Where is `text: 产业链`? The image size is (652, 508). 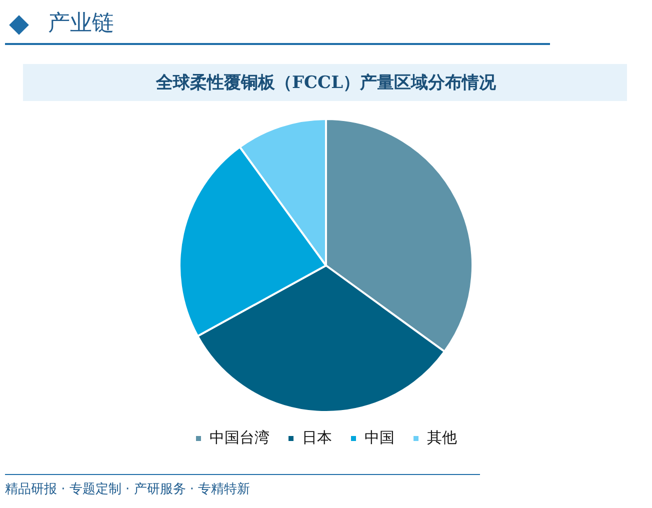 text: 产业链 is located at coordinates (81, 24).